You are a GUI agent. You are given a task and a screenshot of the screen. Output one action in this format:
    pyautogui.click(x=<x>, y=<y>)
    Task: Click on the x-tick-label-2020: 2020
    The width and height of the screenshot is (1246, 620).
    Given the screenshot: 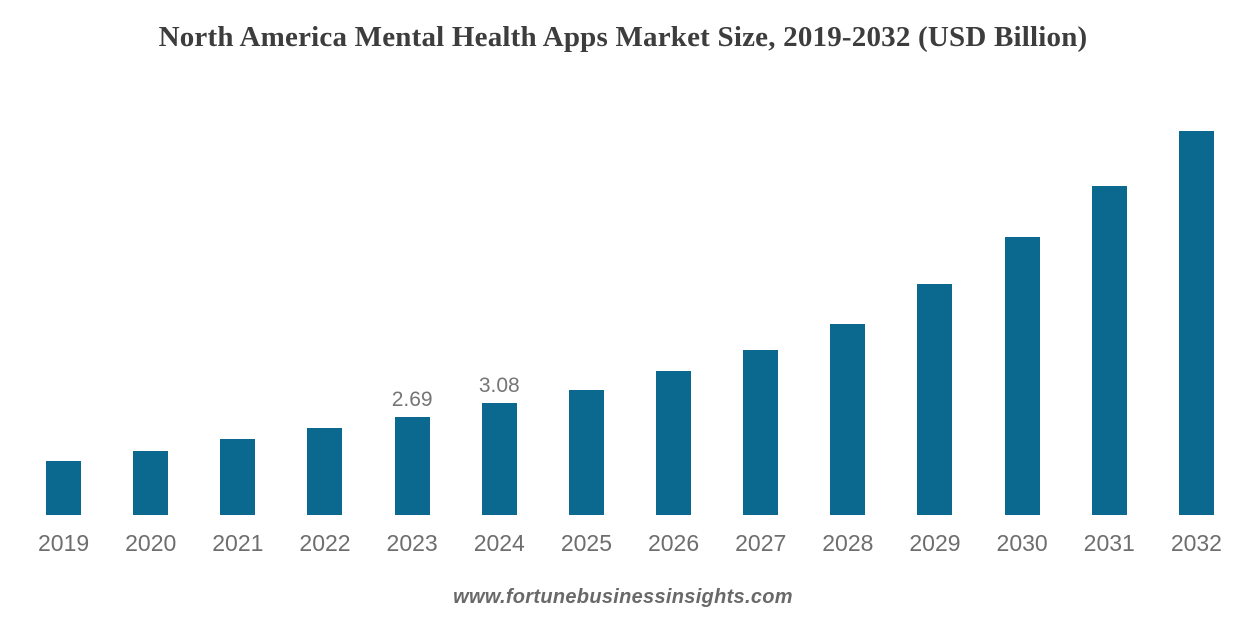 What is the action you would take?
    pyautogui.click(x=151, y=543)
    